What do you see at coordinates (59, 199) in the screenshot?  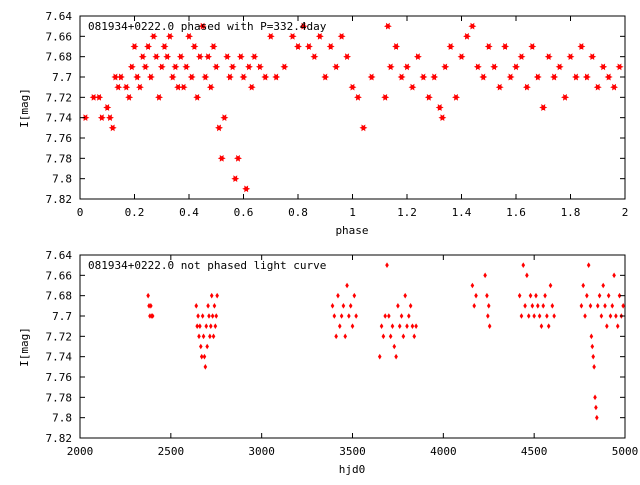 I see `phased-y-tick-label: 7.82` at bounding box center [59, 199].